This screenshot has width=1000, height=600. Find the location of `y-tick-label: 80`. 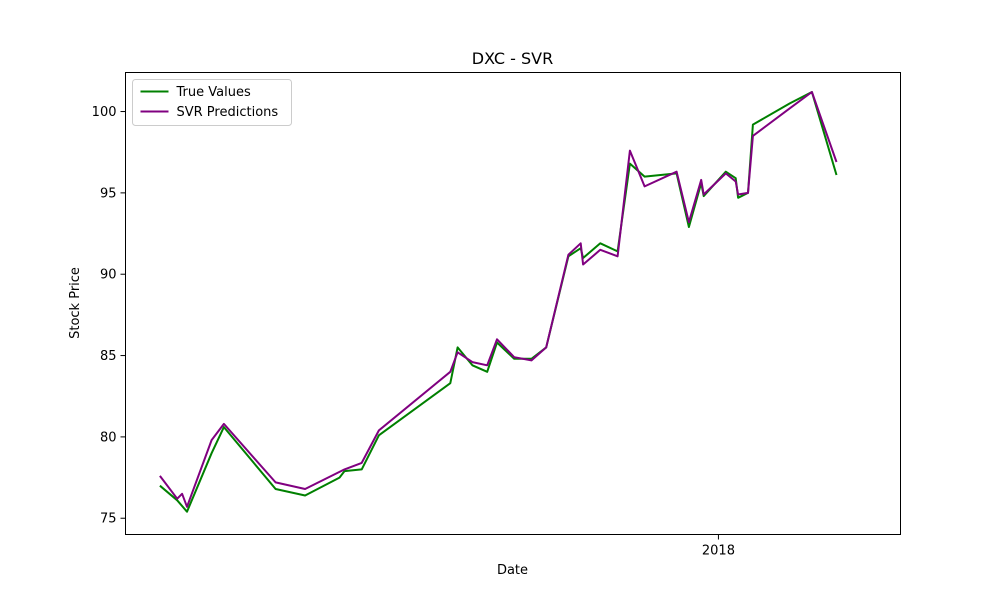

y-tick-label: 80 is located at coordinates (108, 437).